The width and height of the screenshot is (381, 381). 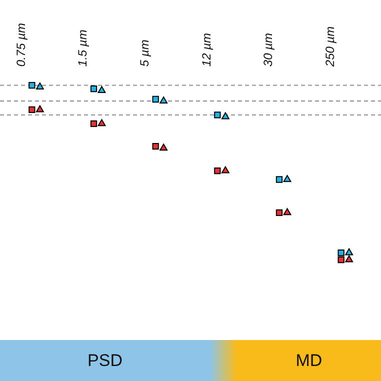 What do you see at coordinates (330, 47) in the screenshot?
I see `x-tick-label: 250 µm` at bounding box center [330, 47].